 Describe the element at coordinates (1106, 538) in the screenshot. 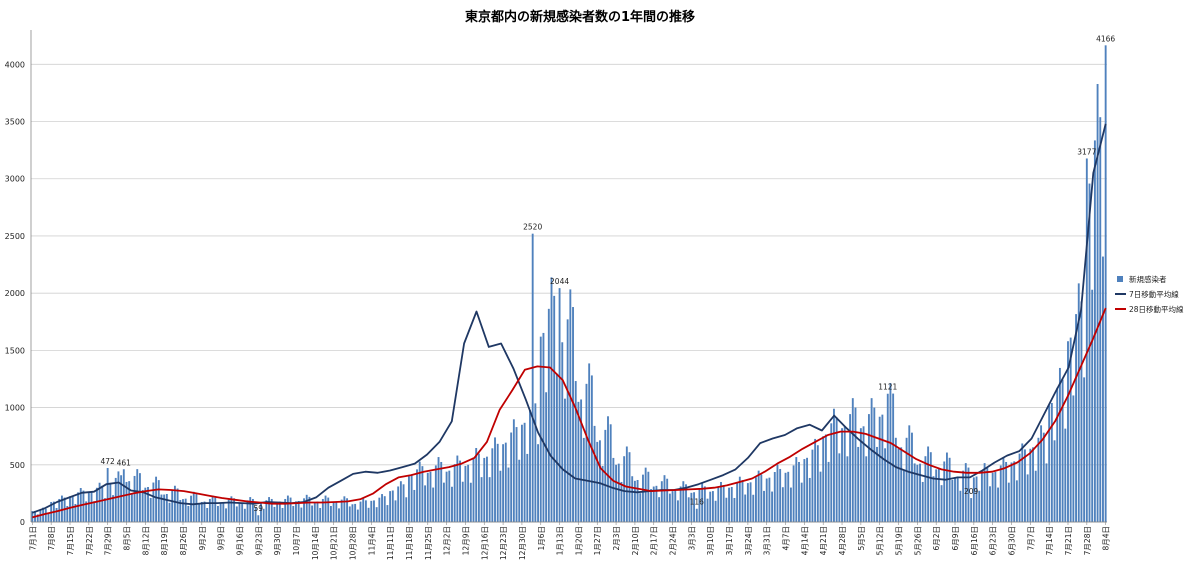

I see `x-tick-label: 8月4日` at that location.